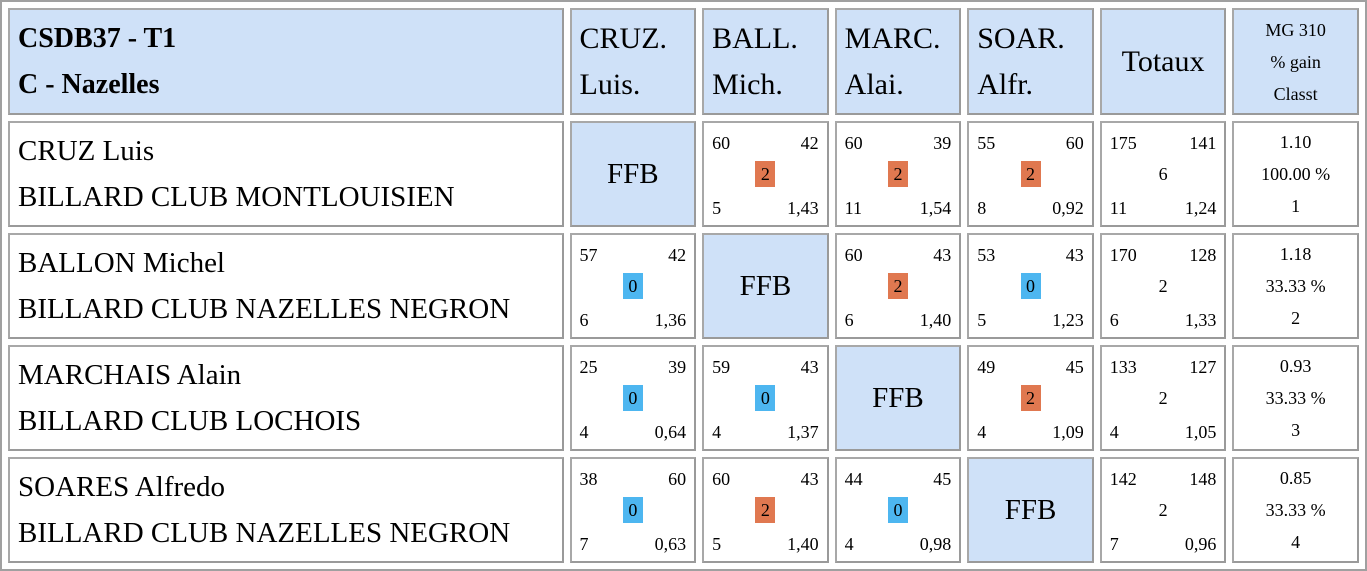  What do you see at coordinates (1295, 286) in the screenshot?
I see `stats-pct: 33.33 %` at bounding box center [1295, 286].